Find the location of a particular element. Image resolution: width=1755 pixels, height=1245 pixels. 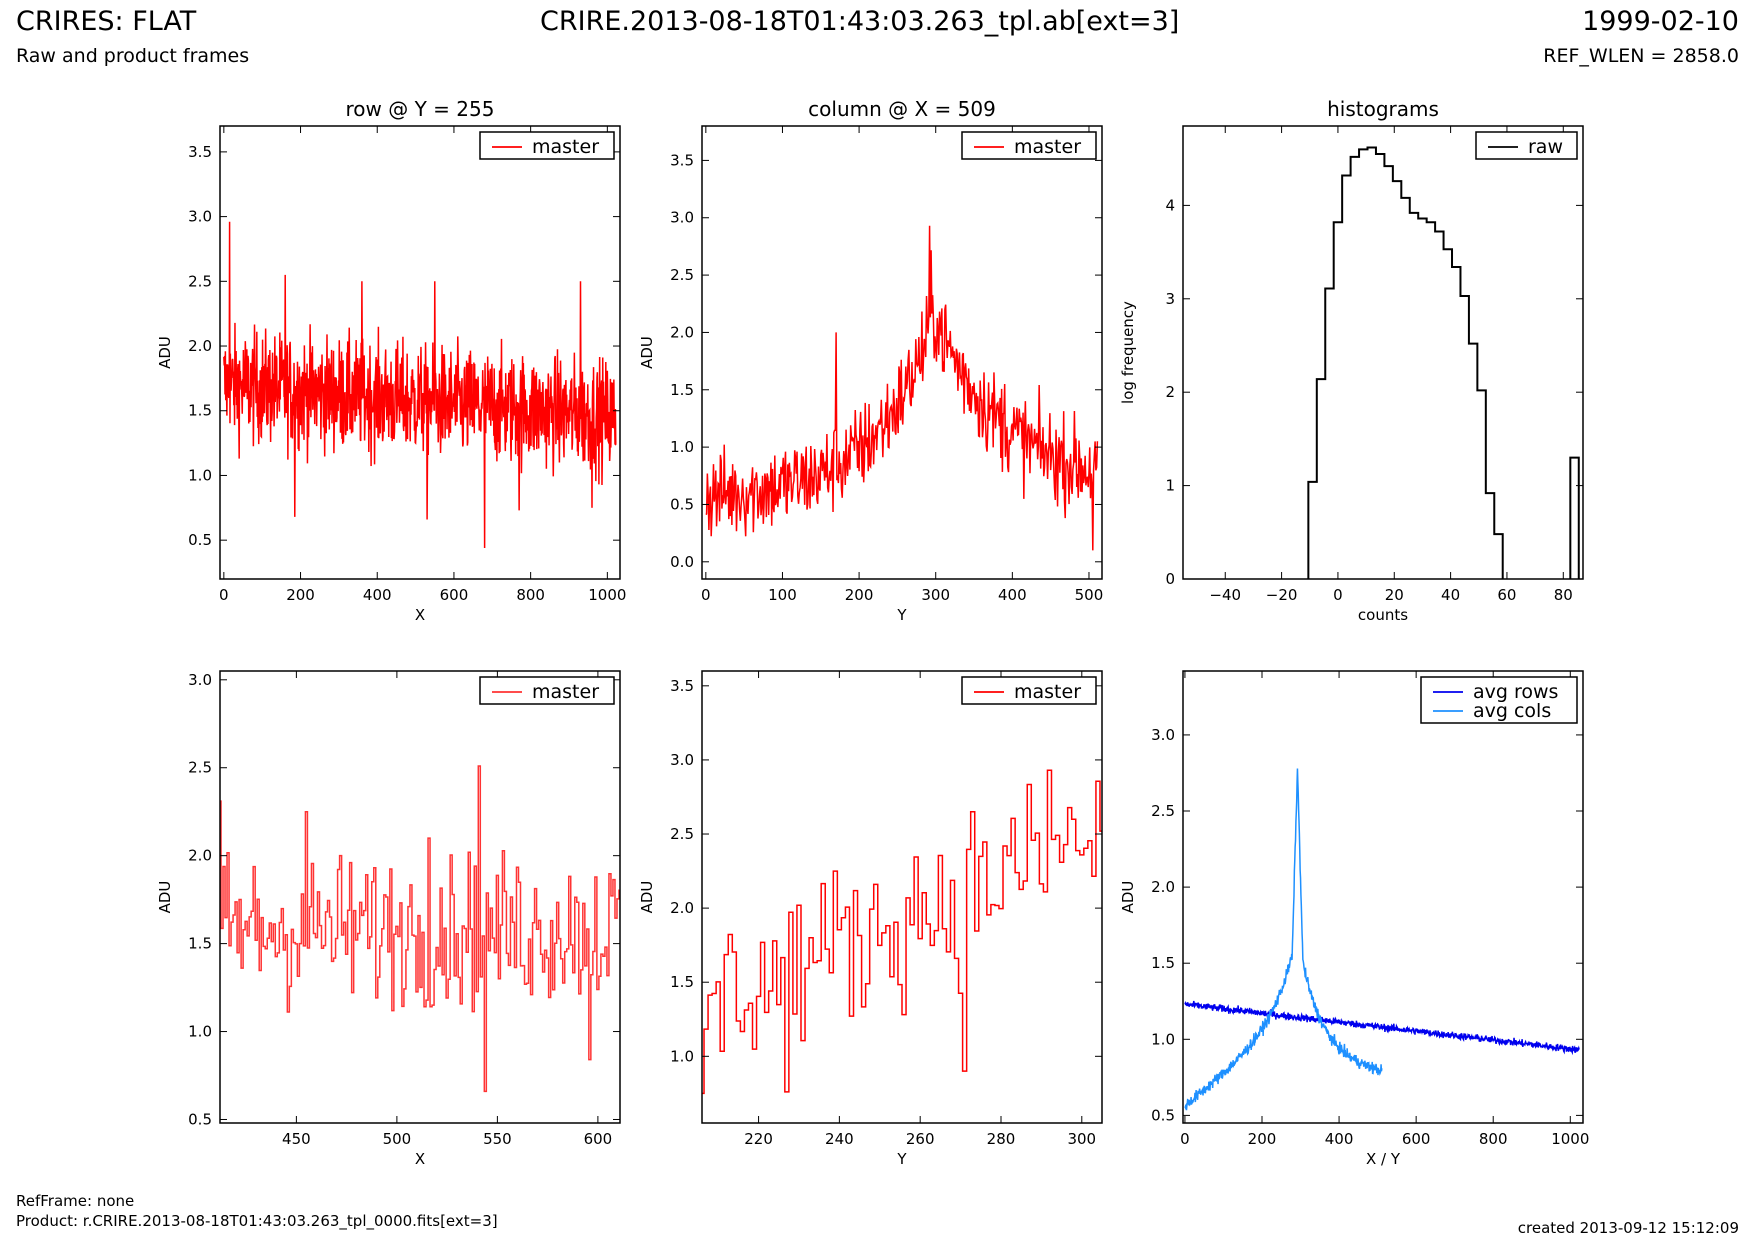

y-axis-label: log frequency is located at coordinates (1128, 352).